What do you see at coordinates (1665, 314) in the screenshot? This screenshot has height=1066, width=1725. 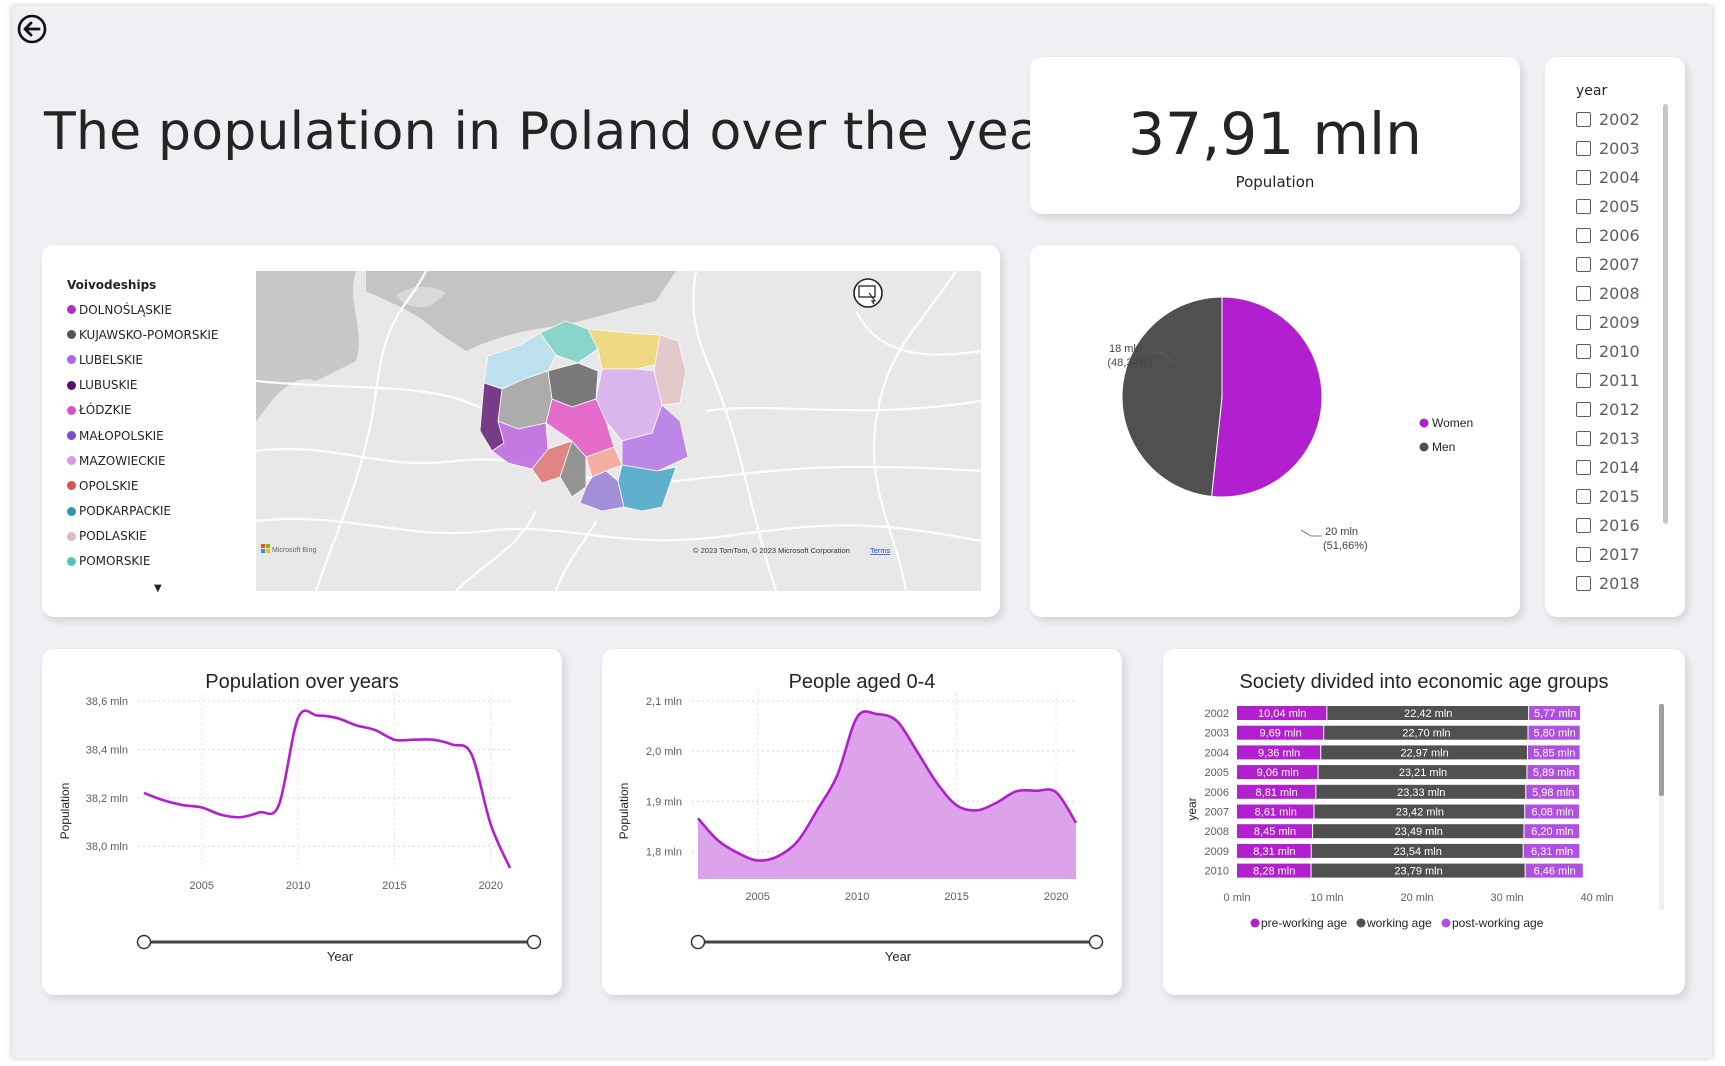 I see `slicer-scrollbar` at bounding box center [1665, 314].